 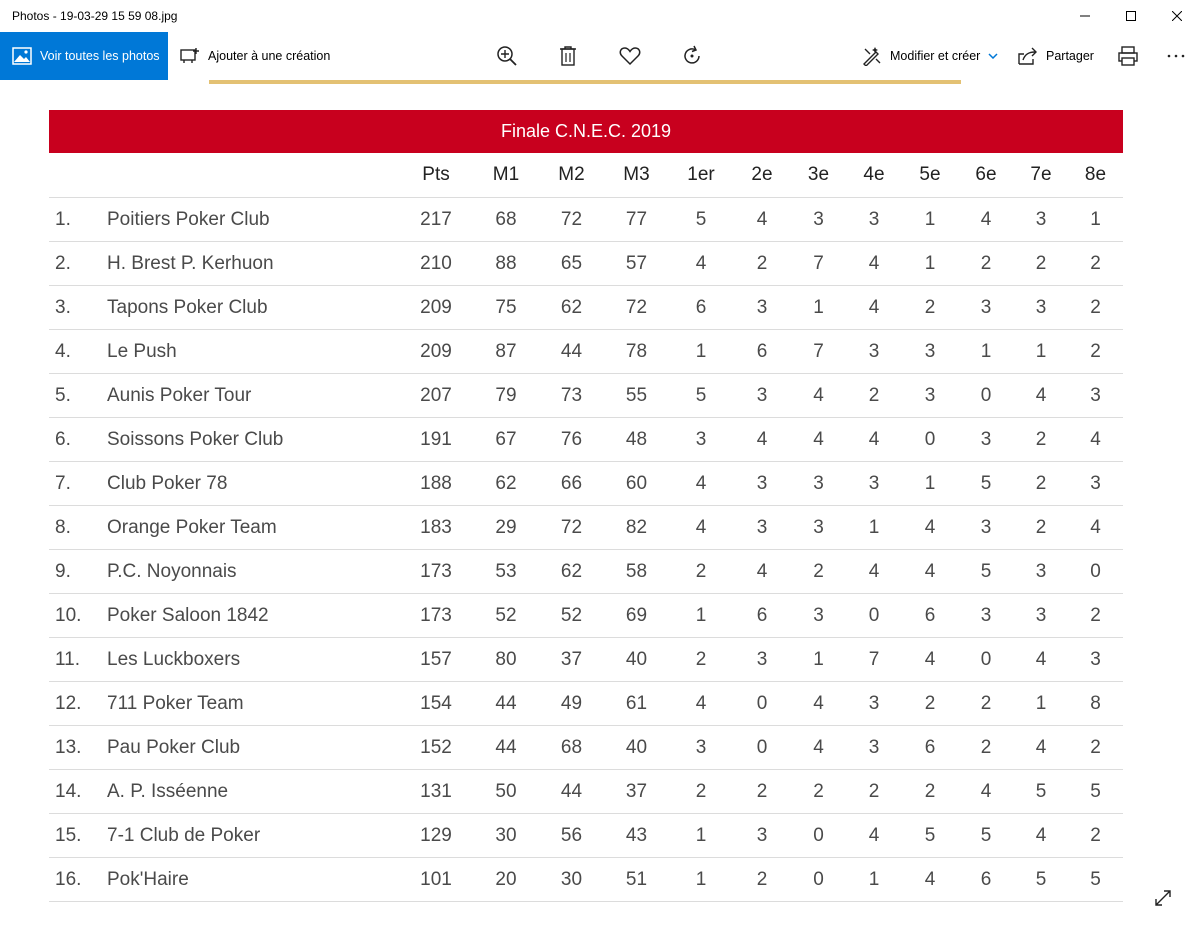 What do you see at coordinates (930, 56) in the screenshot?
I see `edit-create-button: Modifier et créer` at bounding box center [930, 56].